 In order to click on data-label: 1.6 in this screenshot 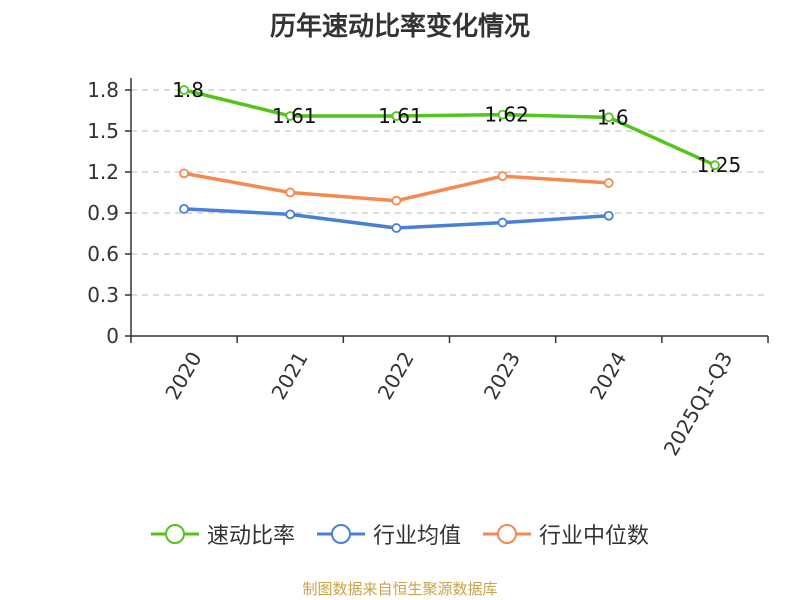, I will do `click(613, 117)`.